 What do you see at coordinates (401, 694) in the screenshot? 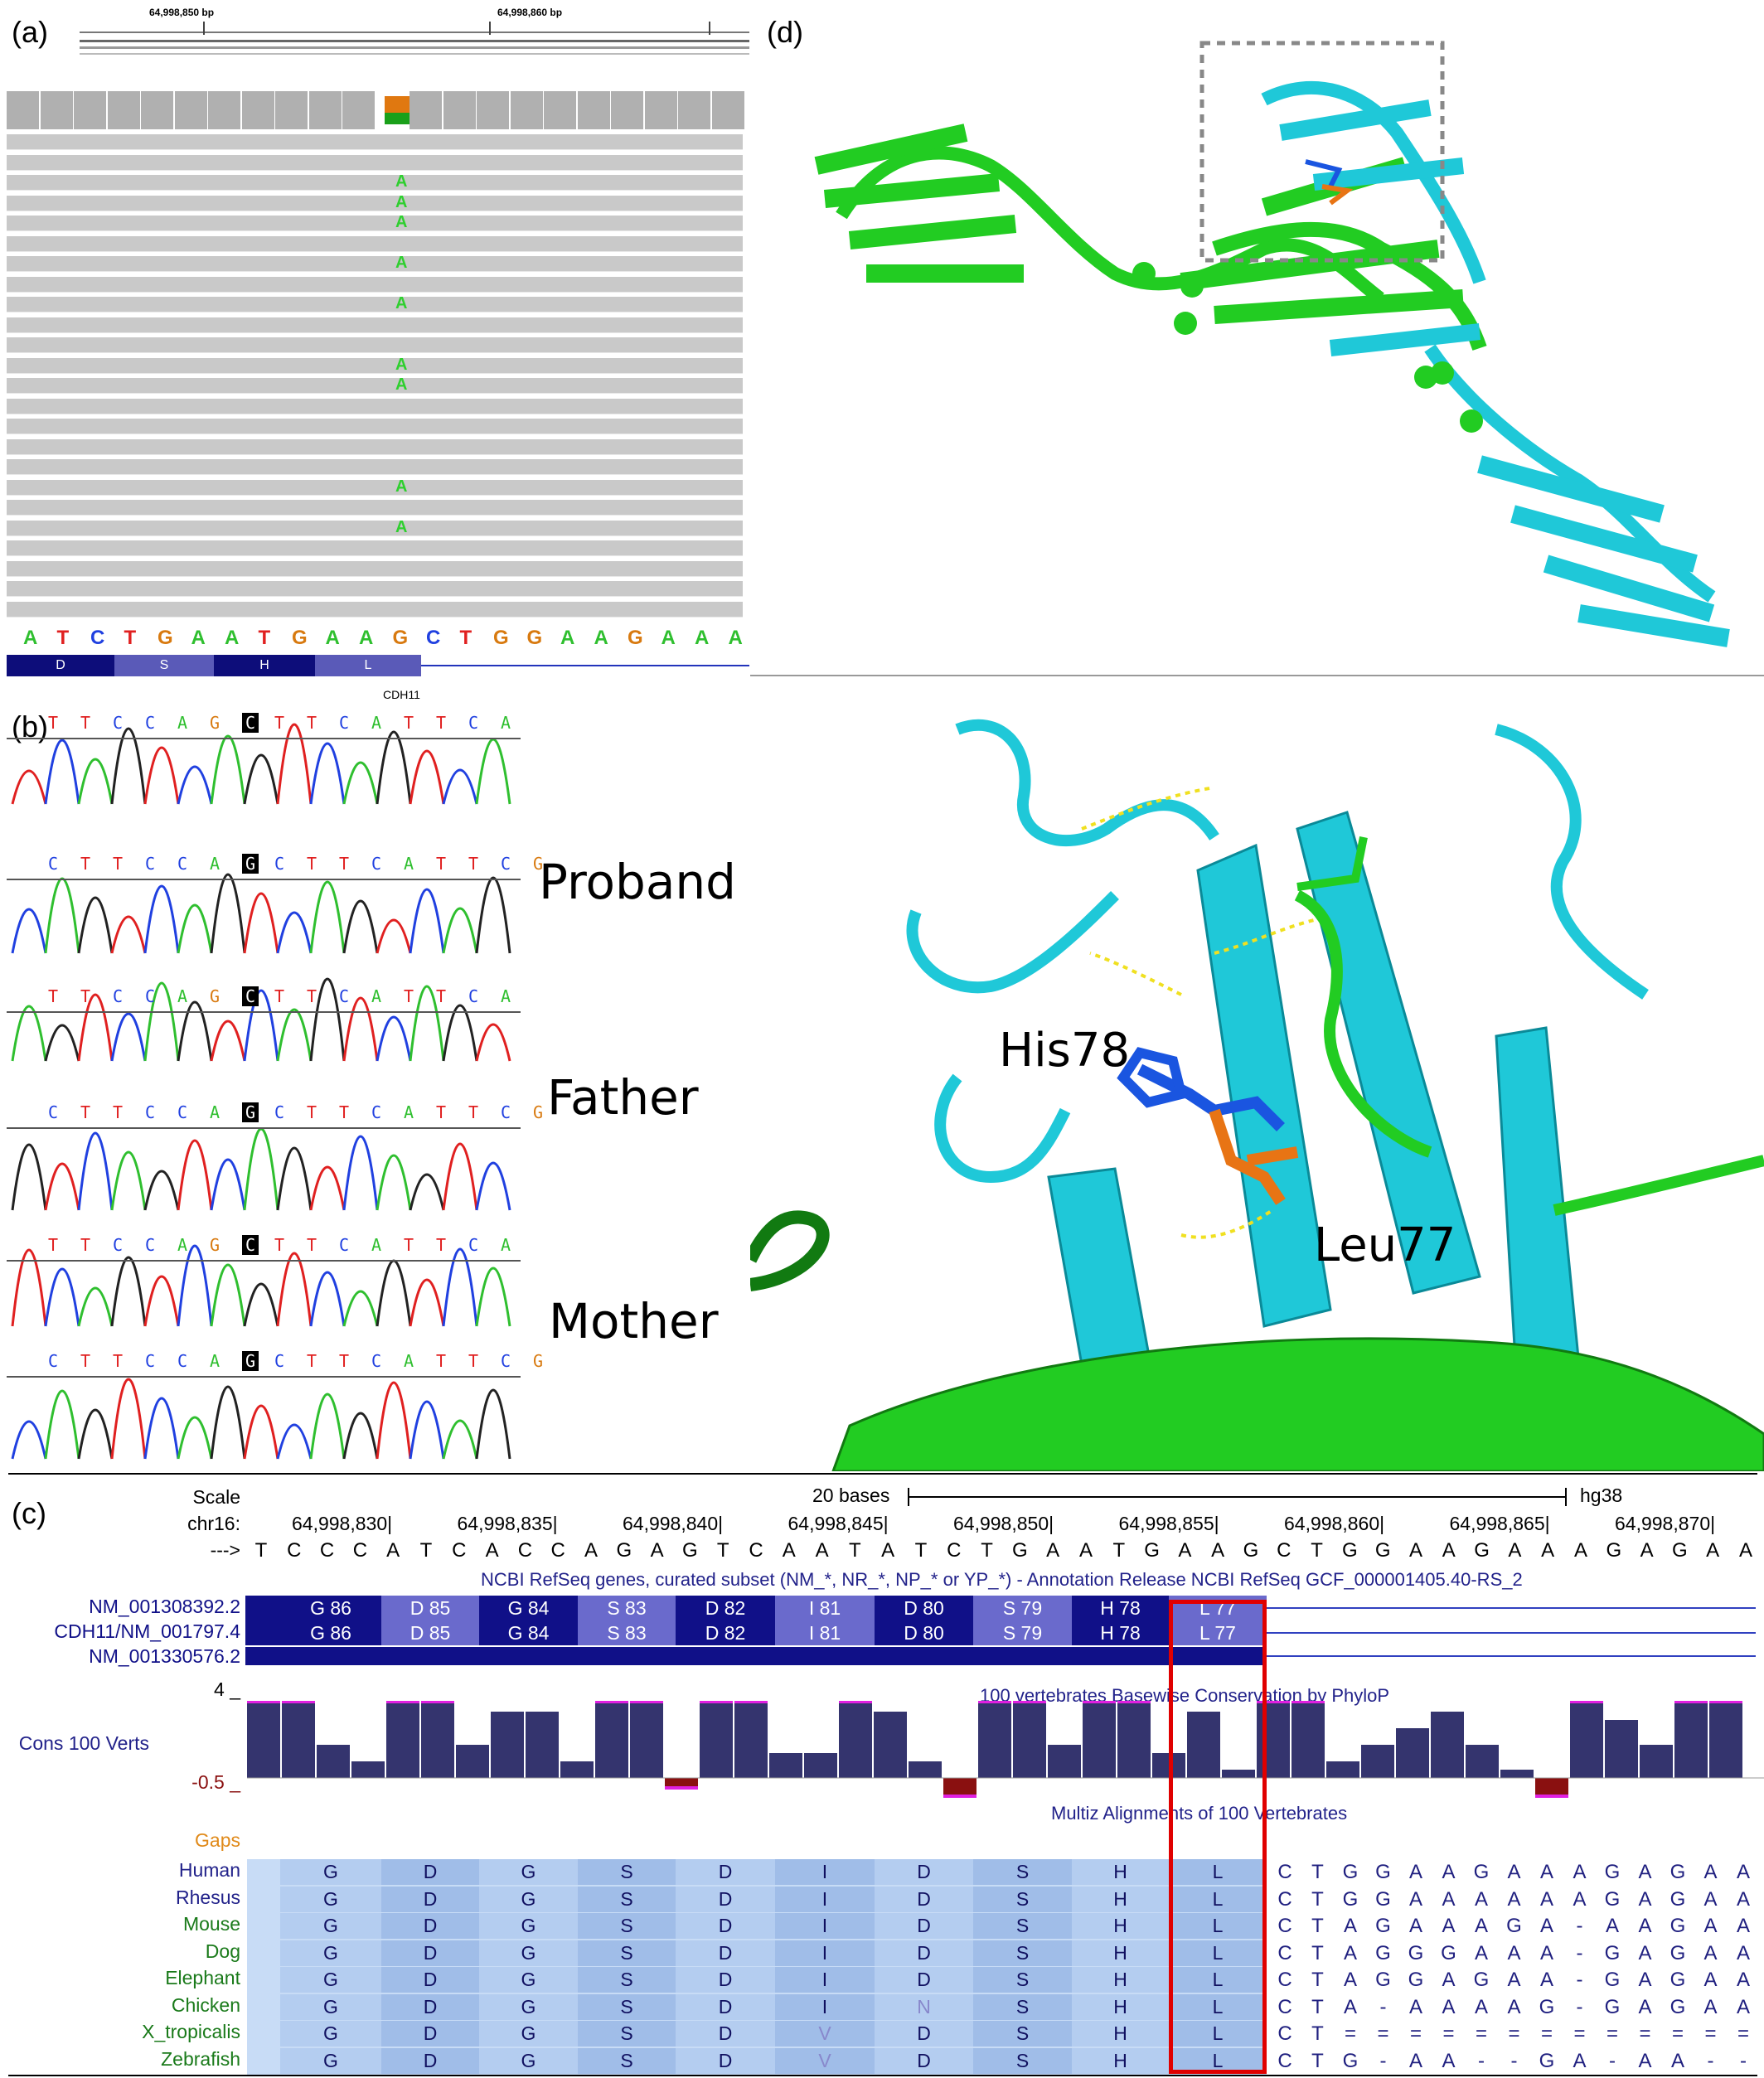
I see `gene-name: CDH11` at bounding box center [401, 694].